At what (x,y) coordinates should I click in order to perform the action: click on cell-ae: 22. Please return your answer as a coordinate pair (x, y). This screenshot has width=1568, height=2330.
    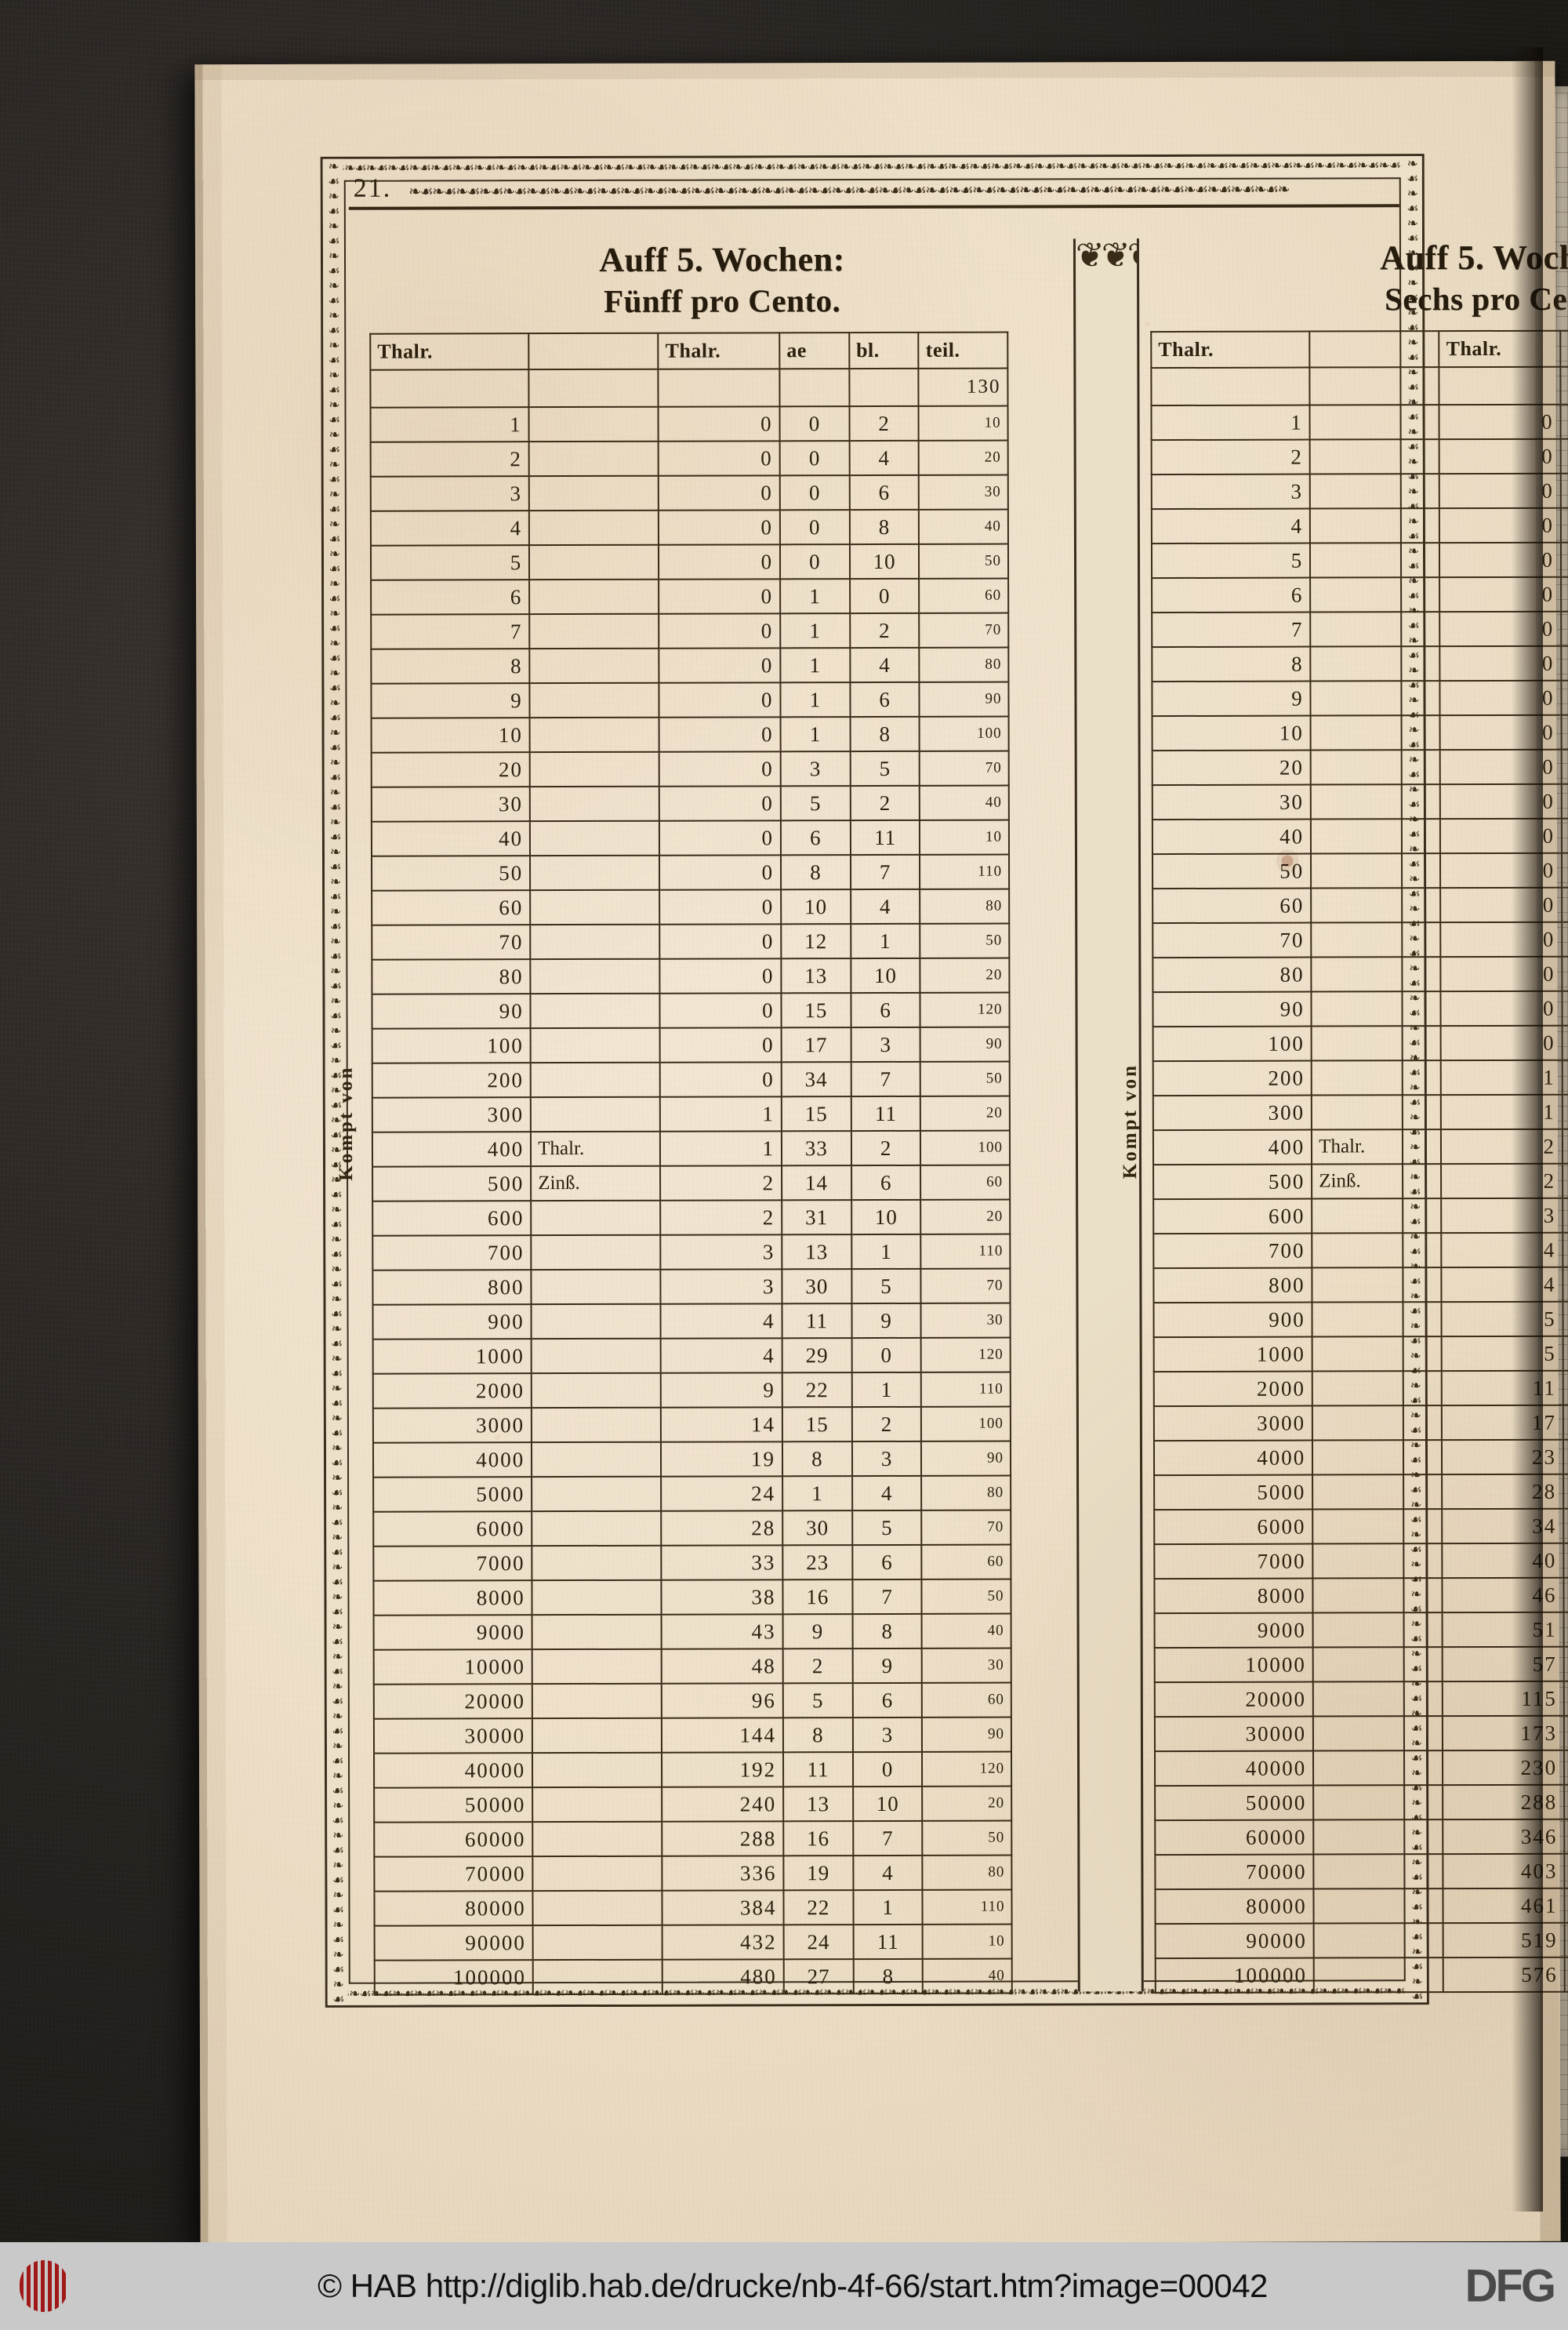
    Looking at the image, I should click on (1565, 1284).